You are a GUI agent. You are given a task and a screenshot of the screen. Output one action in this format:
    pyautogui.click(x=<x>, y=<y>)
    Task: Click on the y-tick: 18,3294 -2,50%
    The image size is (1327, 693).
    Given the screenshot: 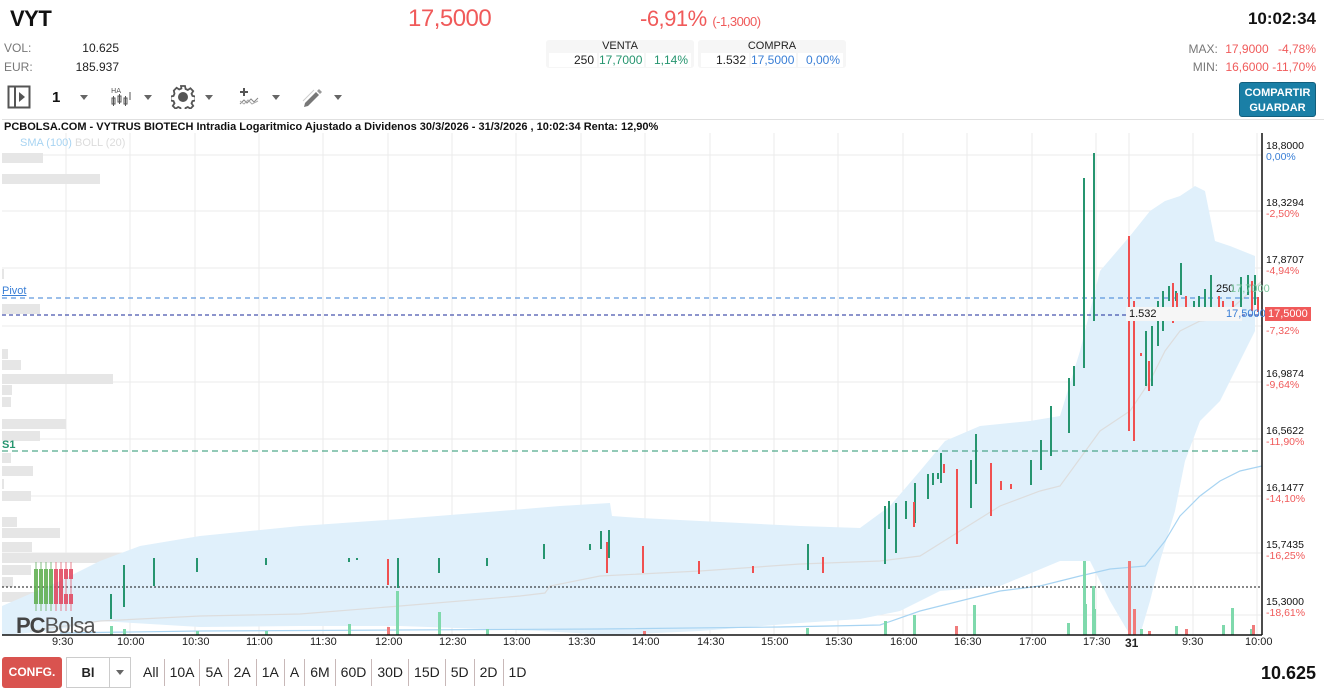 What is the action you would take?
    pyautogui.click(x=1285, y=208)
    